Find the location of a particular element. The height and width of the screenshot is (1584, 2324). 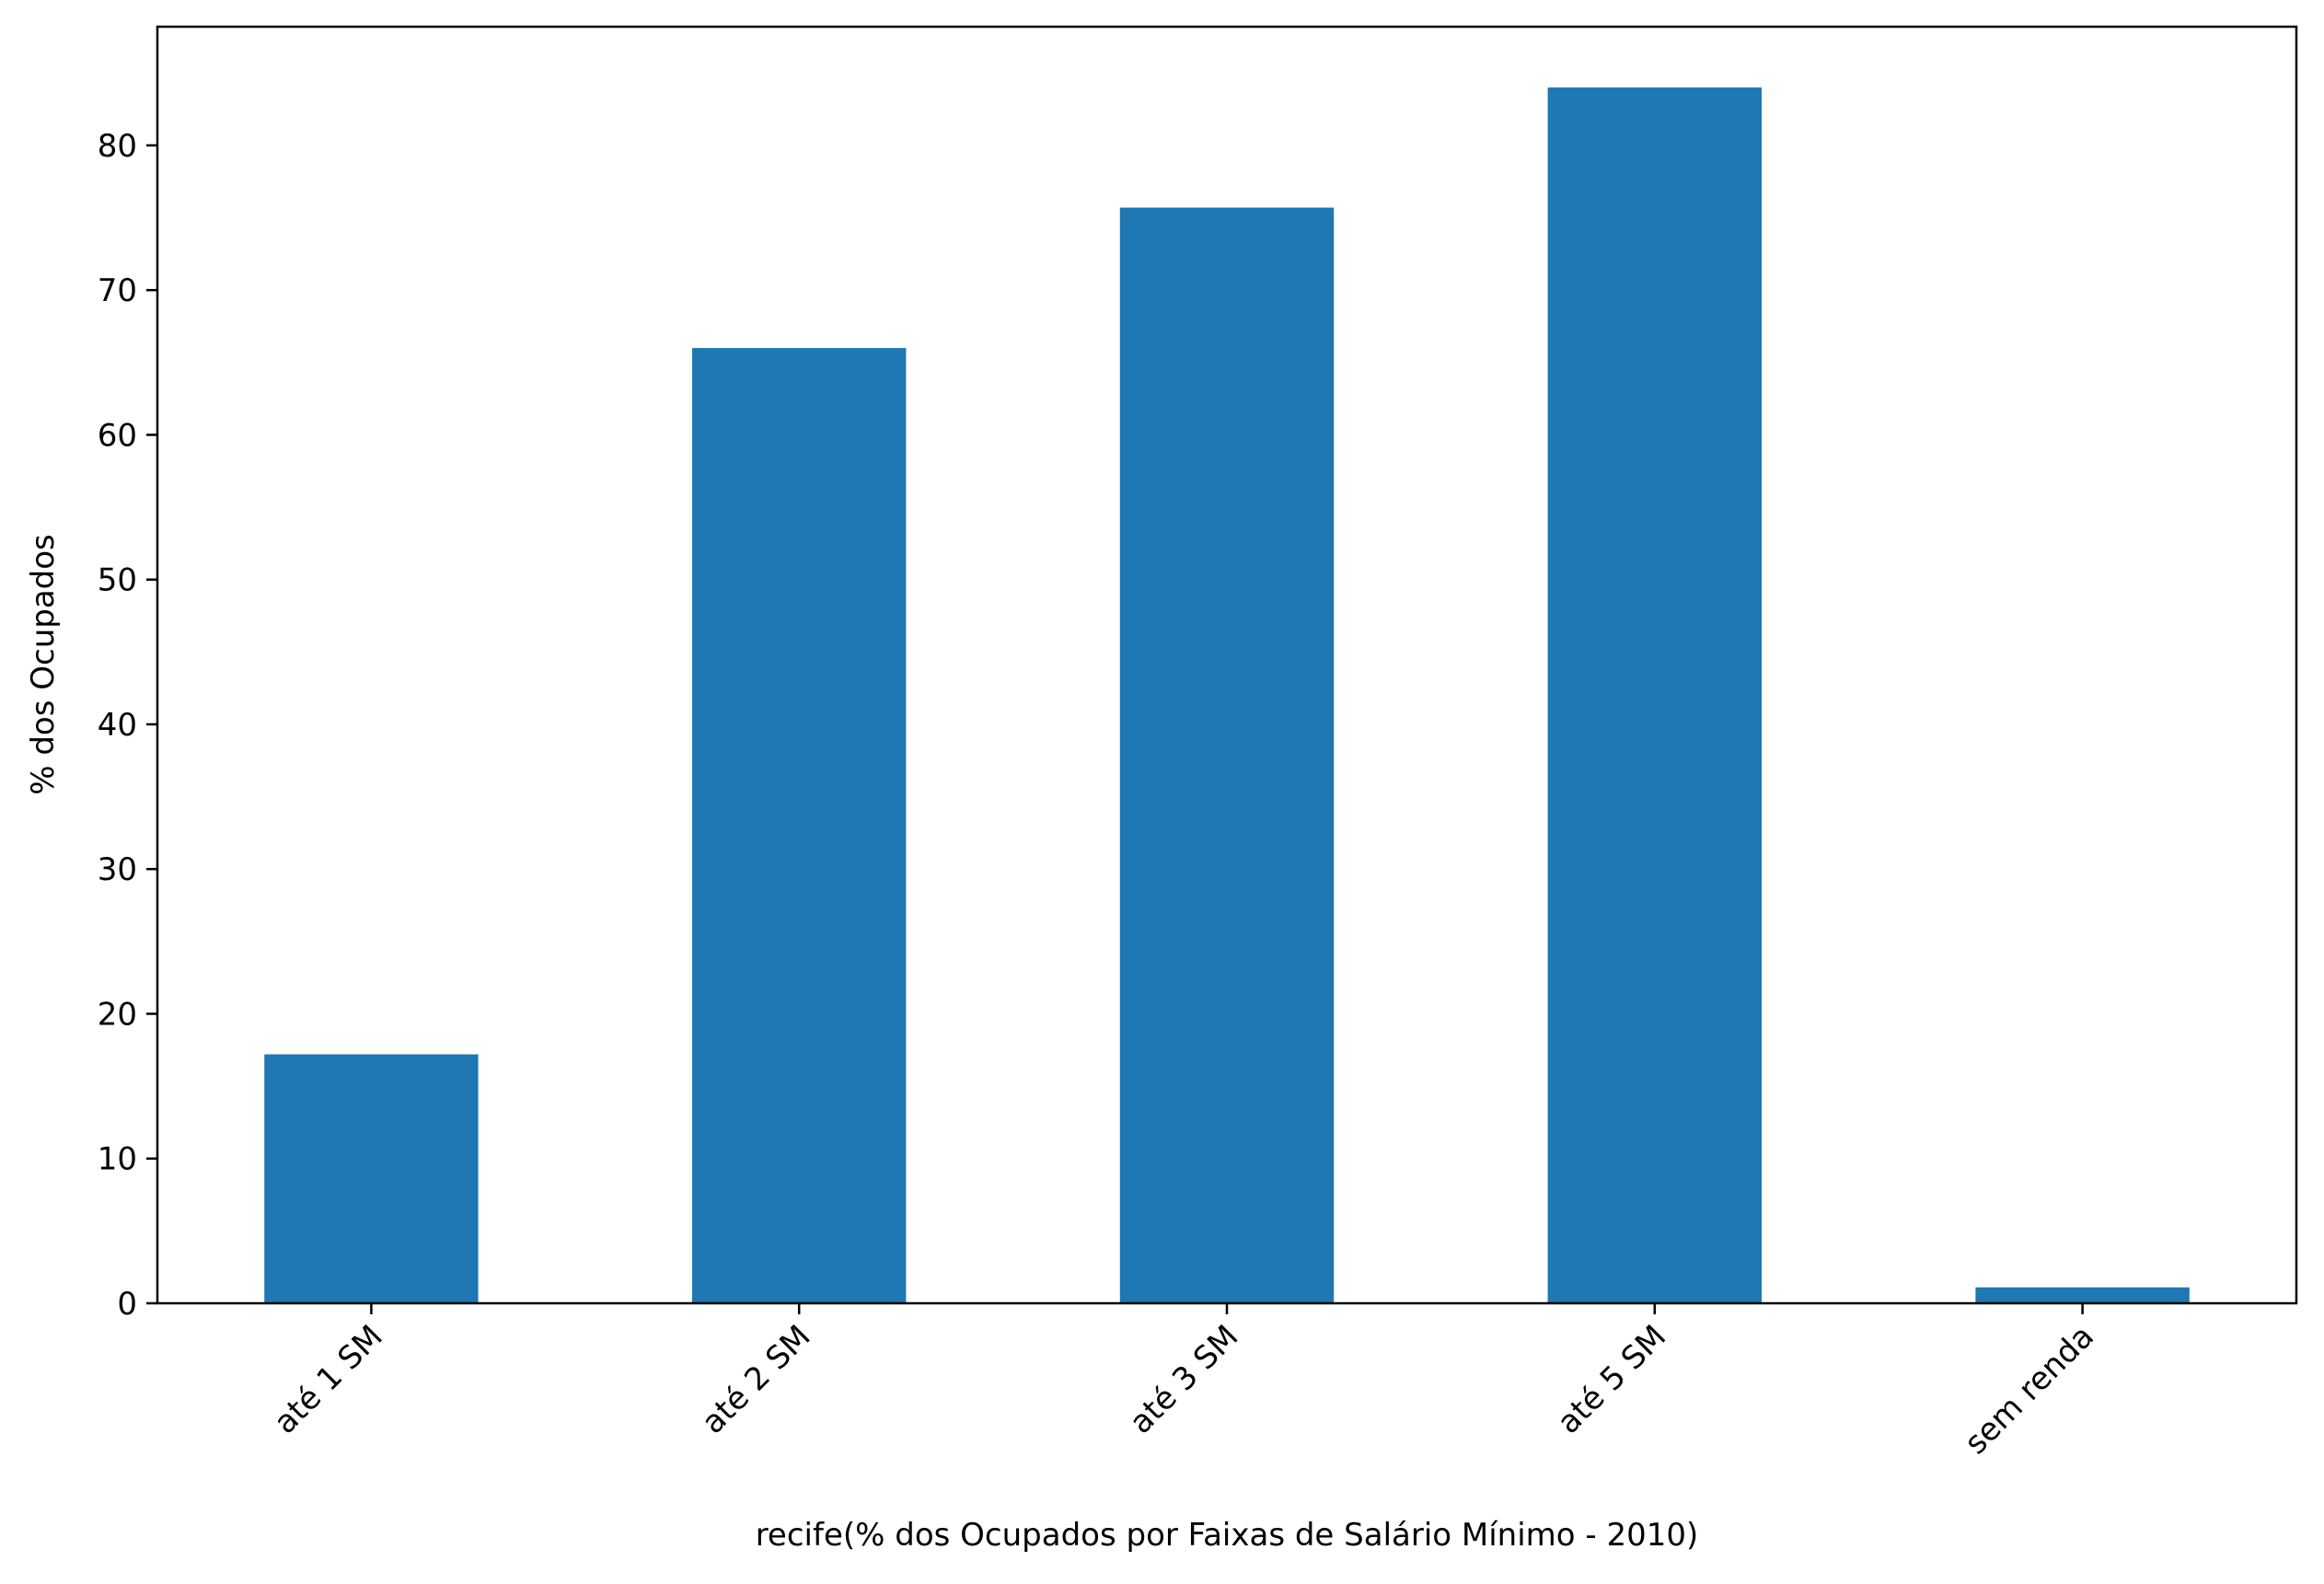

y-axis: 0 10 20 30 40 50 60 70 80 is located at coordinates (127, 725).